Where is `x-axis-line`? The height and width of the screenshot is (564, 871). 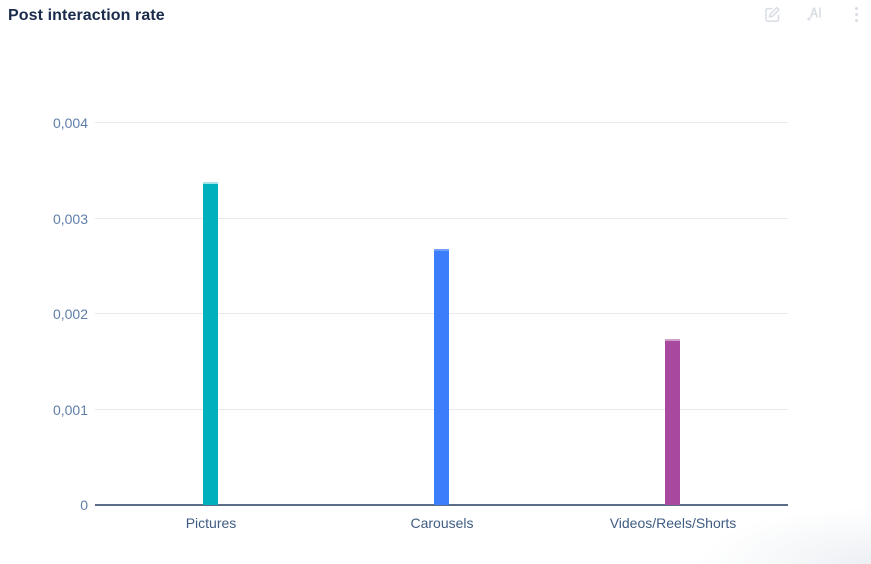
x-axis-line is located at coordinates (441, 505).